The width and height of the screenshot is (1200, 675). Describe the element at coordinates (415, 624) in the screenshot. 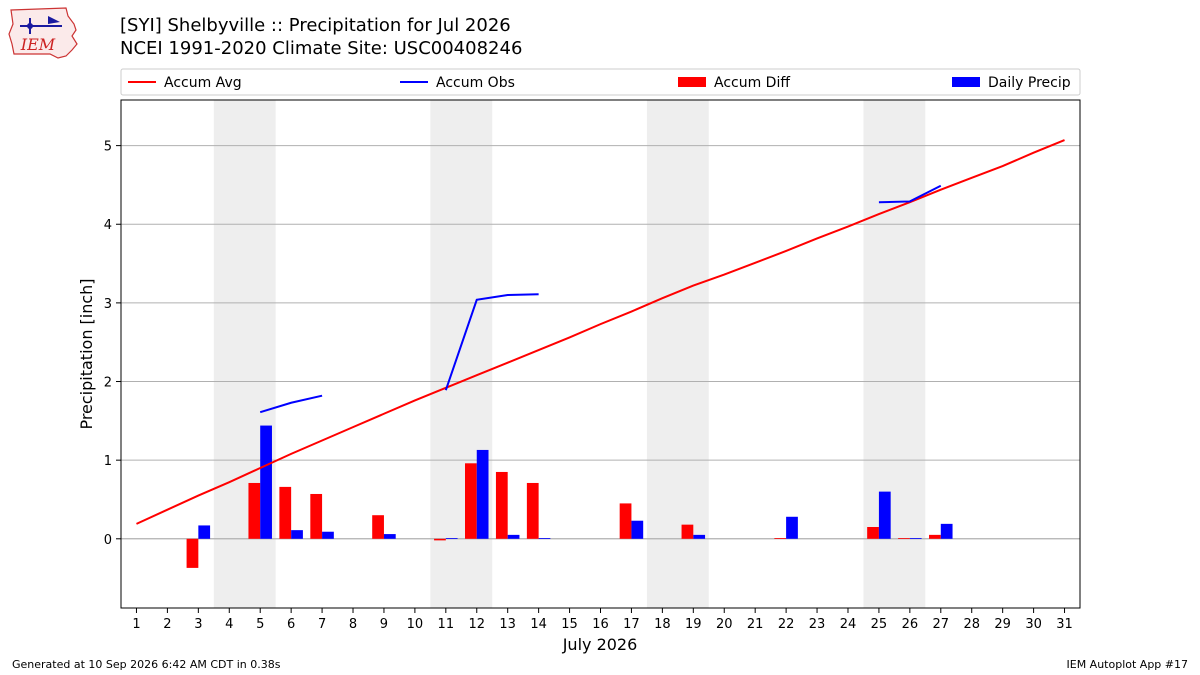

I see `x-tick-label: 10` at that location.